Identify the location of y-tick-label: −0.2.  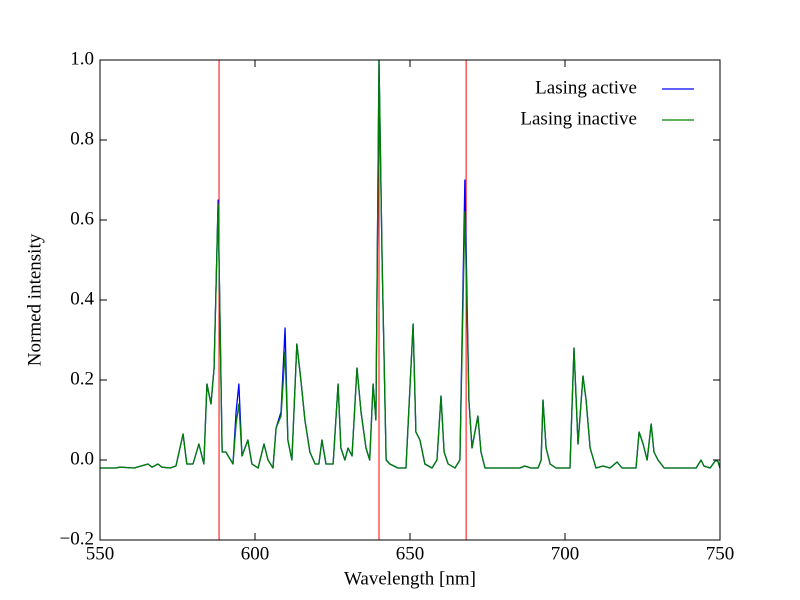
(77, 538).